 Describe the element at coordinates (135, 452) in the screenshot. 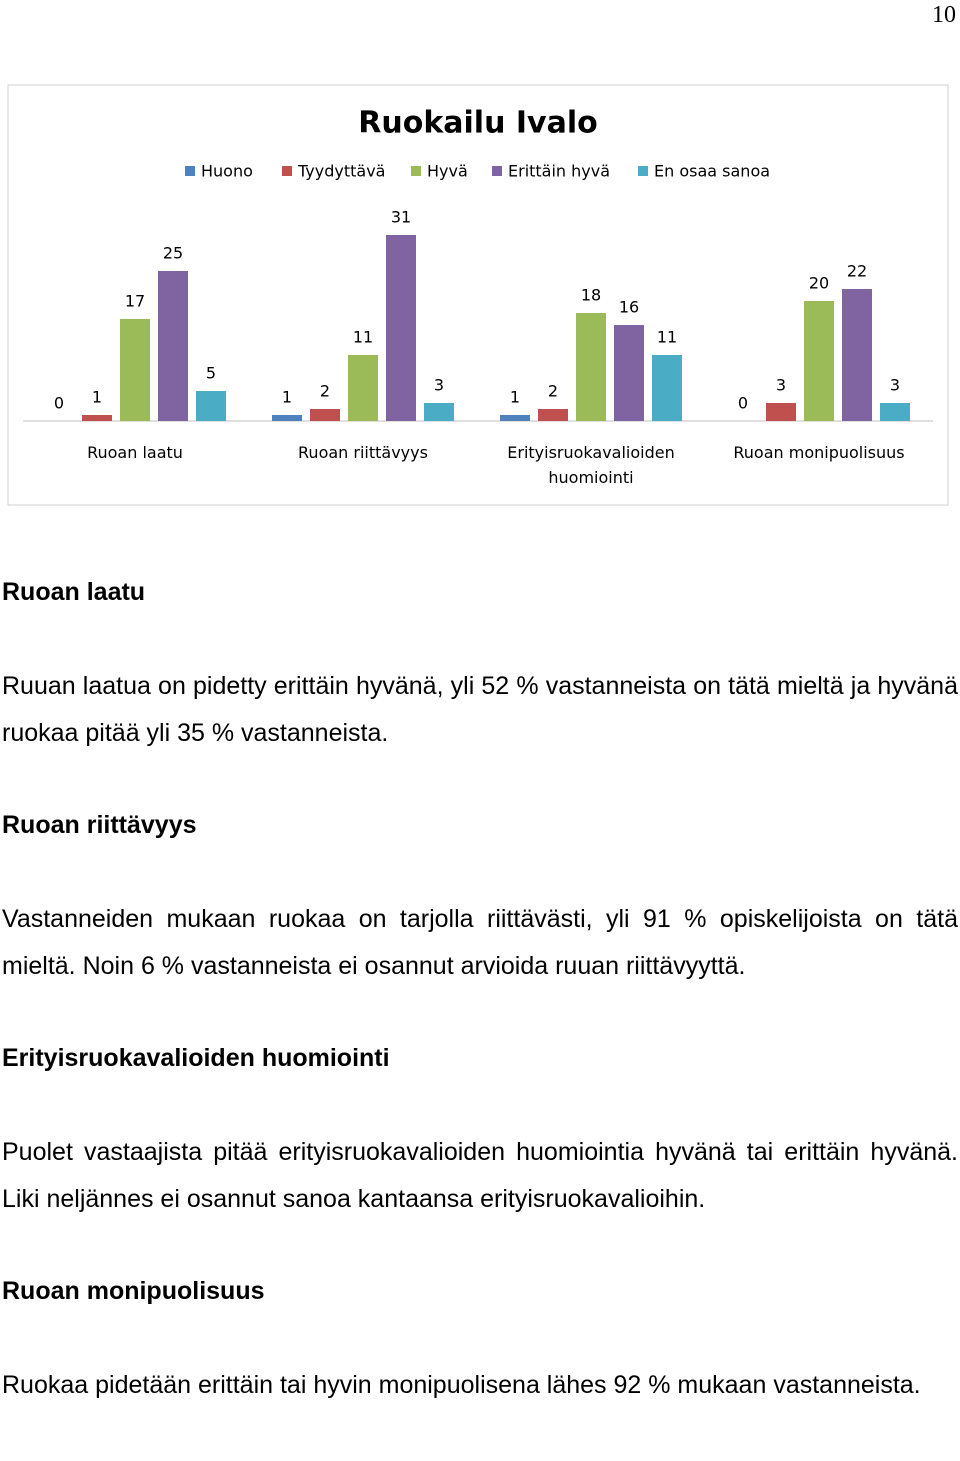

I see `category-label: Ruoan laatu` at that location.